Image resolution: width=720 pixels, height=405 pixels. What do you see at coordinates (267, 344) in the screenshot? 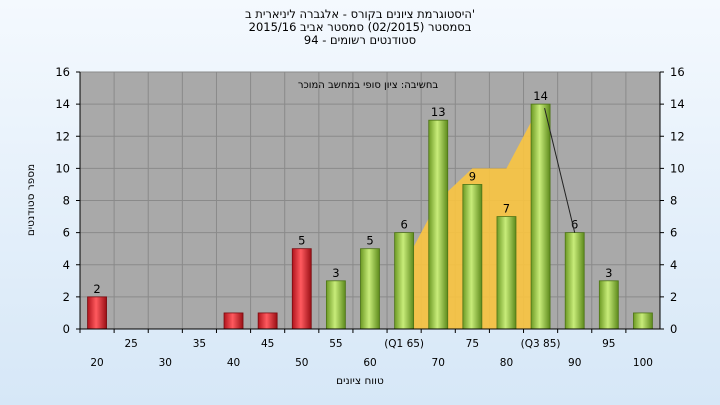
I see `x-tick-label: 45` at bounding box center [267, 344].